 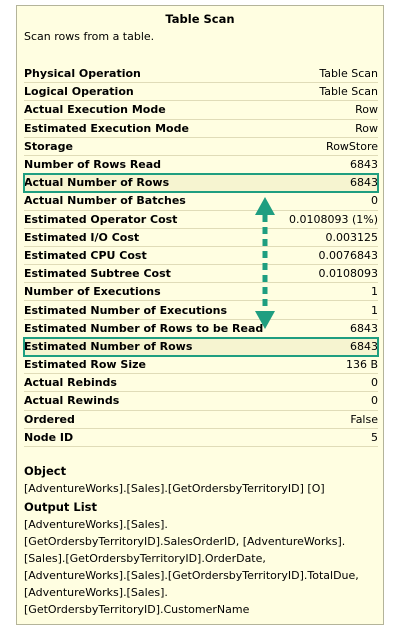 I want to click on property-value: 5, so click(x=374, y=437).